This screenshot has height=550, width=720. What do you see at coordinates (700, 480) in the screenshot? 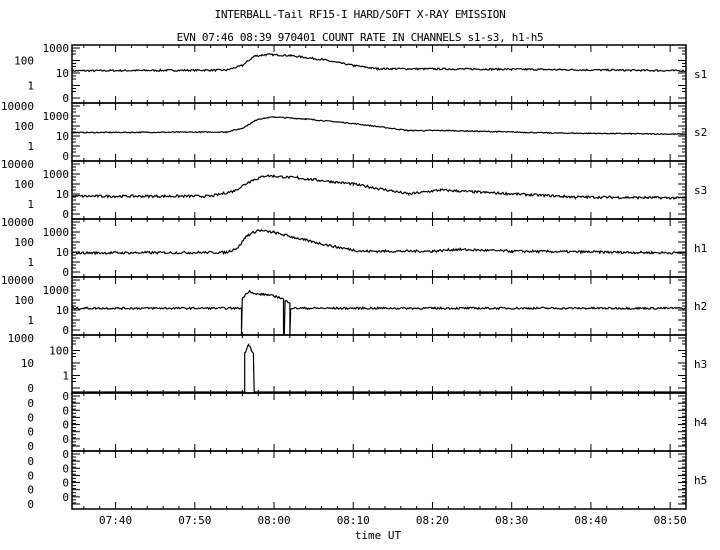
I see `panel-label-h5: h5` at bounding box center [700, 480].